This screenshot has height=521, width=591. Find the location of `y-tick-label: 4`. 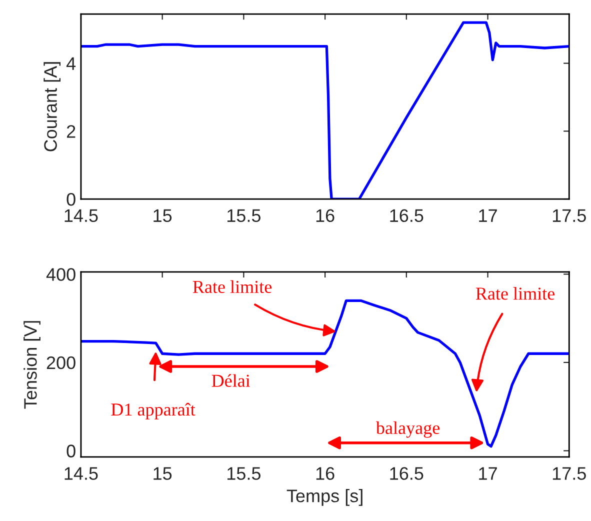

y-tick-label: 4 is located at coordinates (71, 63).